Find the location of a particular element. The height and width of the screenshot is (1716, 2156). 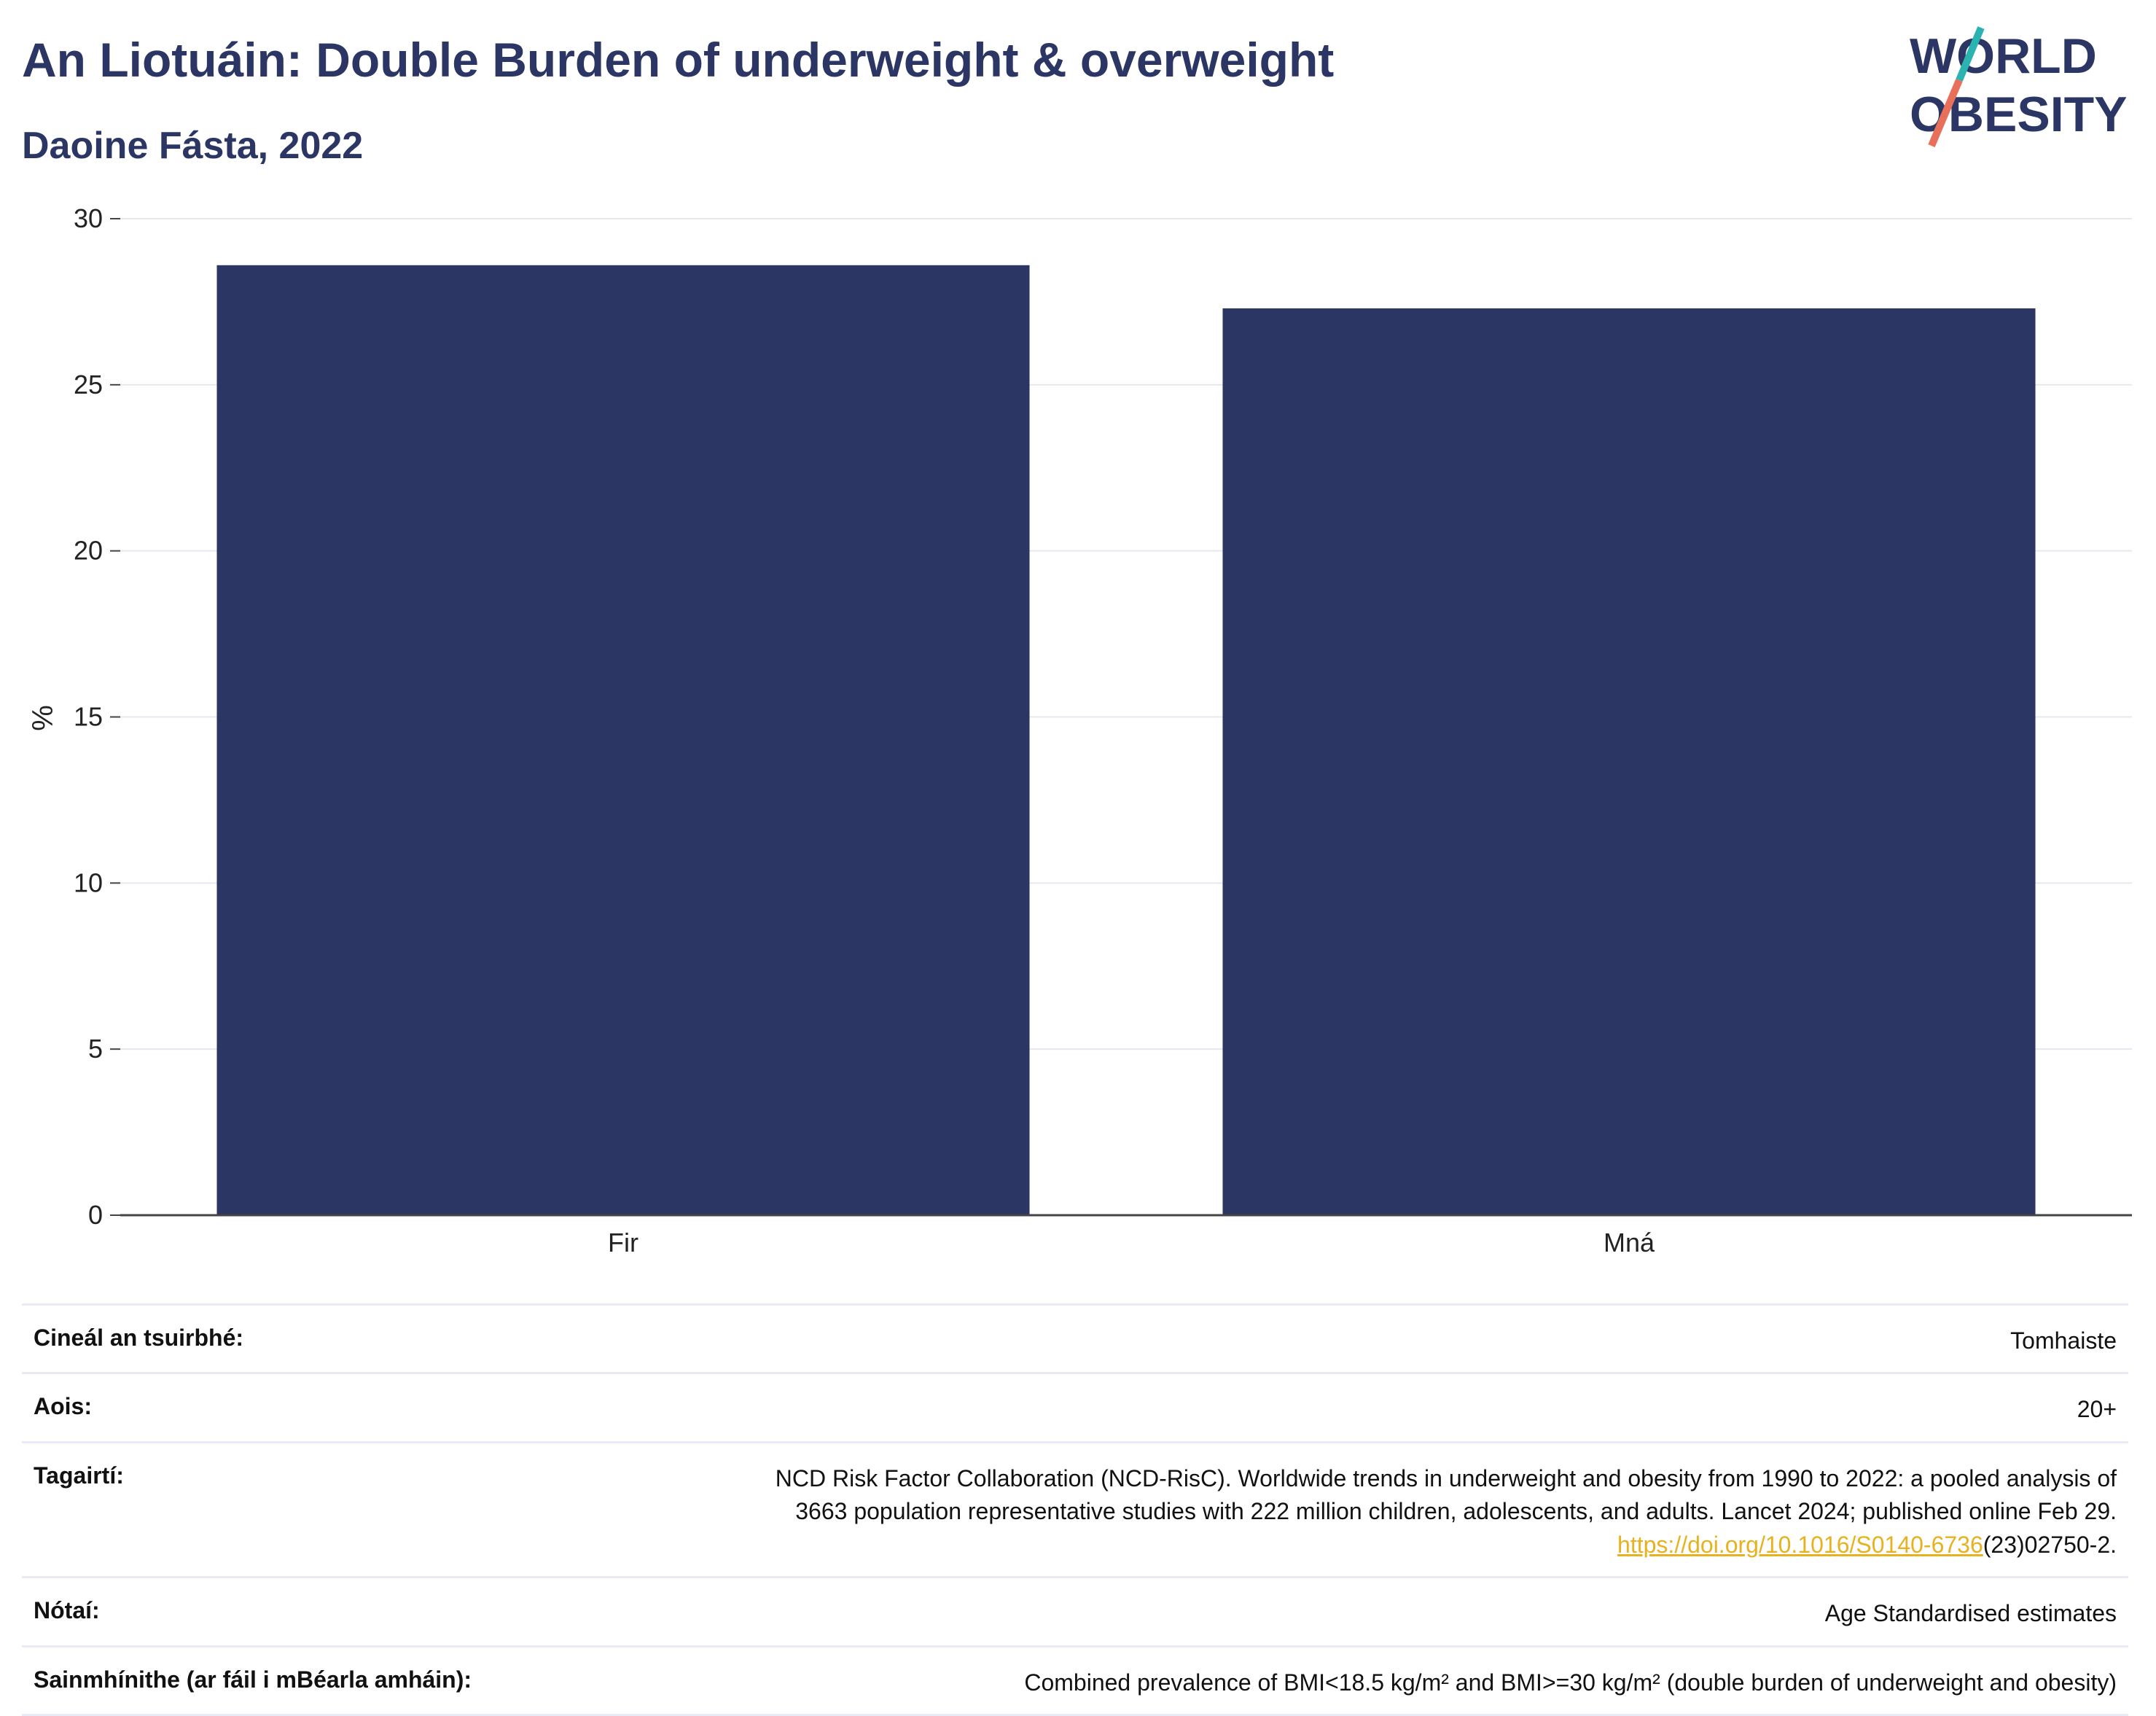

y-tick-label: 15 is located at coordinates (88, 717).